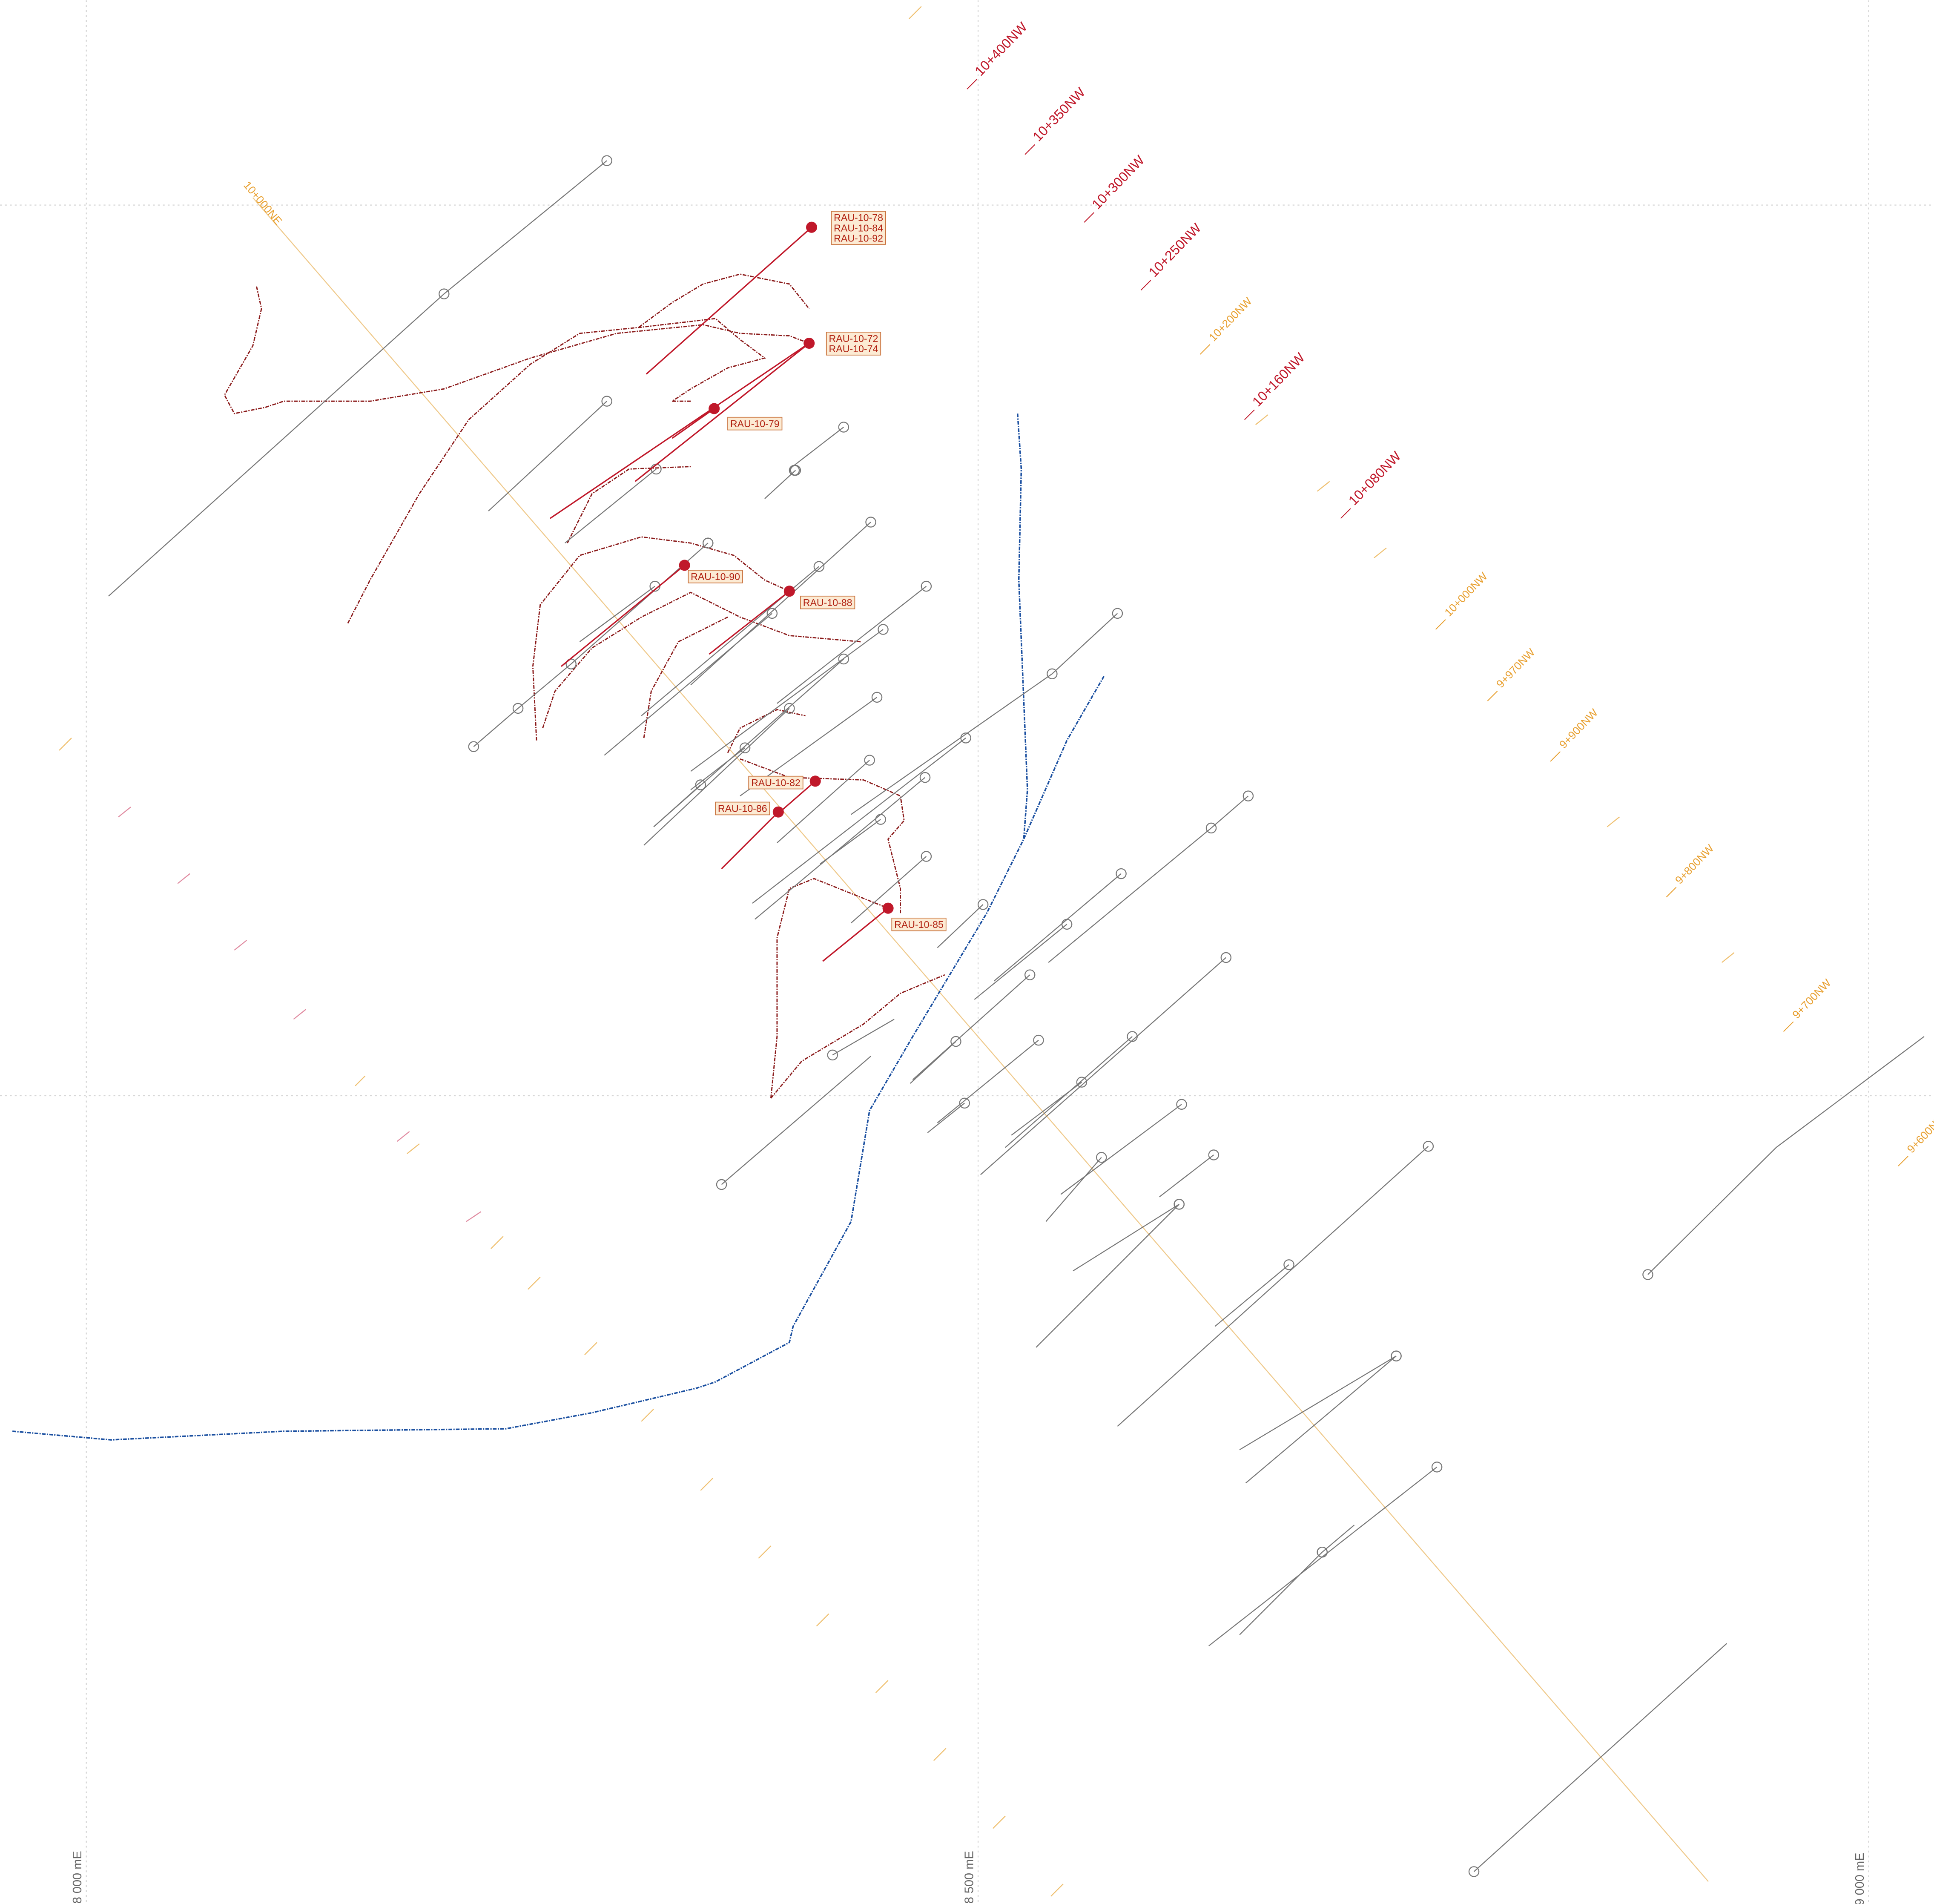 The image size is (1934, 1904). What do you see at coordinates (263, 203) in the screenshot?
I see `baseline-label: 10+000NE` at bounding box center [263, 203].